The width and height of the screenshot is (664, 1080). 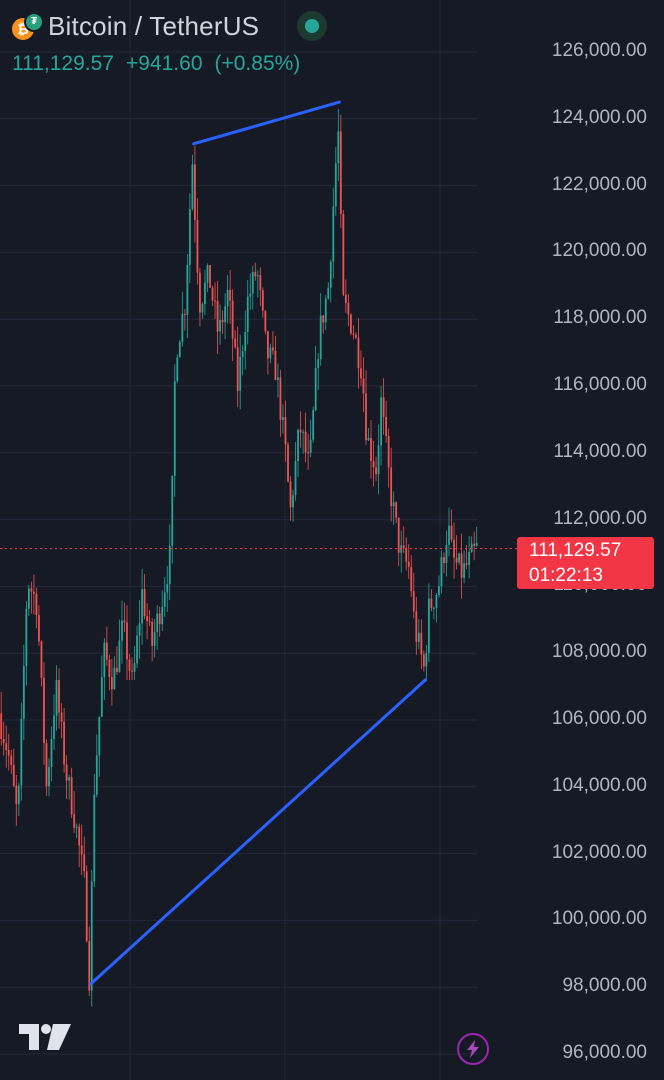 I want to click on trendline-upper, so click(x=266, y=123).